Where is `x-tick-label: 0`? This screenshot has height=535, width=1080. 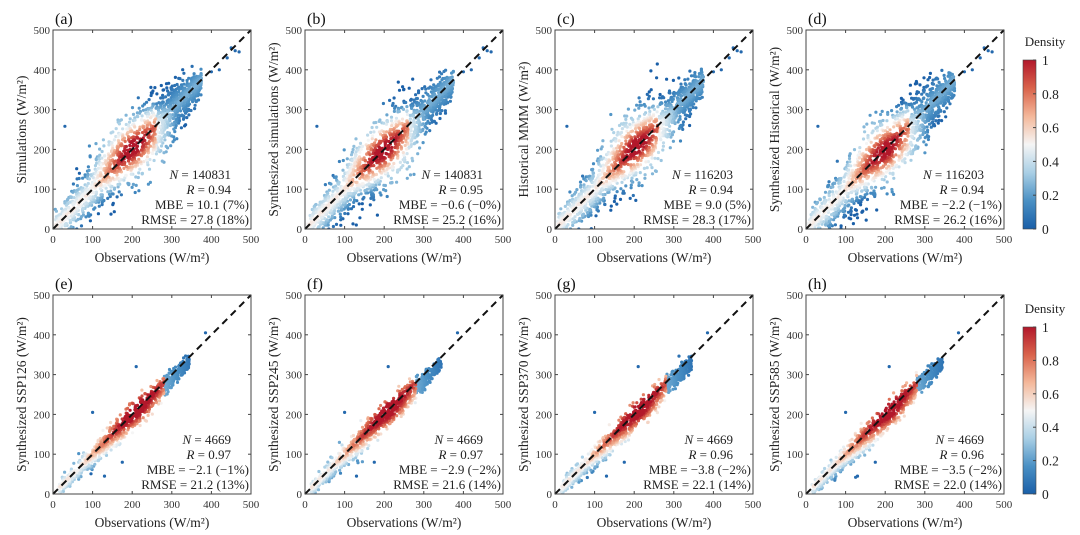 x-tick-label: 0 is located at coordinates (305, 240).